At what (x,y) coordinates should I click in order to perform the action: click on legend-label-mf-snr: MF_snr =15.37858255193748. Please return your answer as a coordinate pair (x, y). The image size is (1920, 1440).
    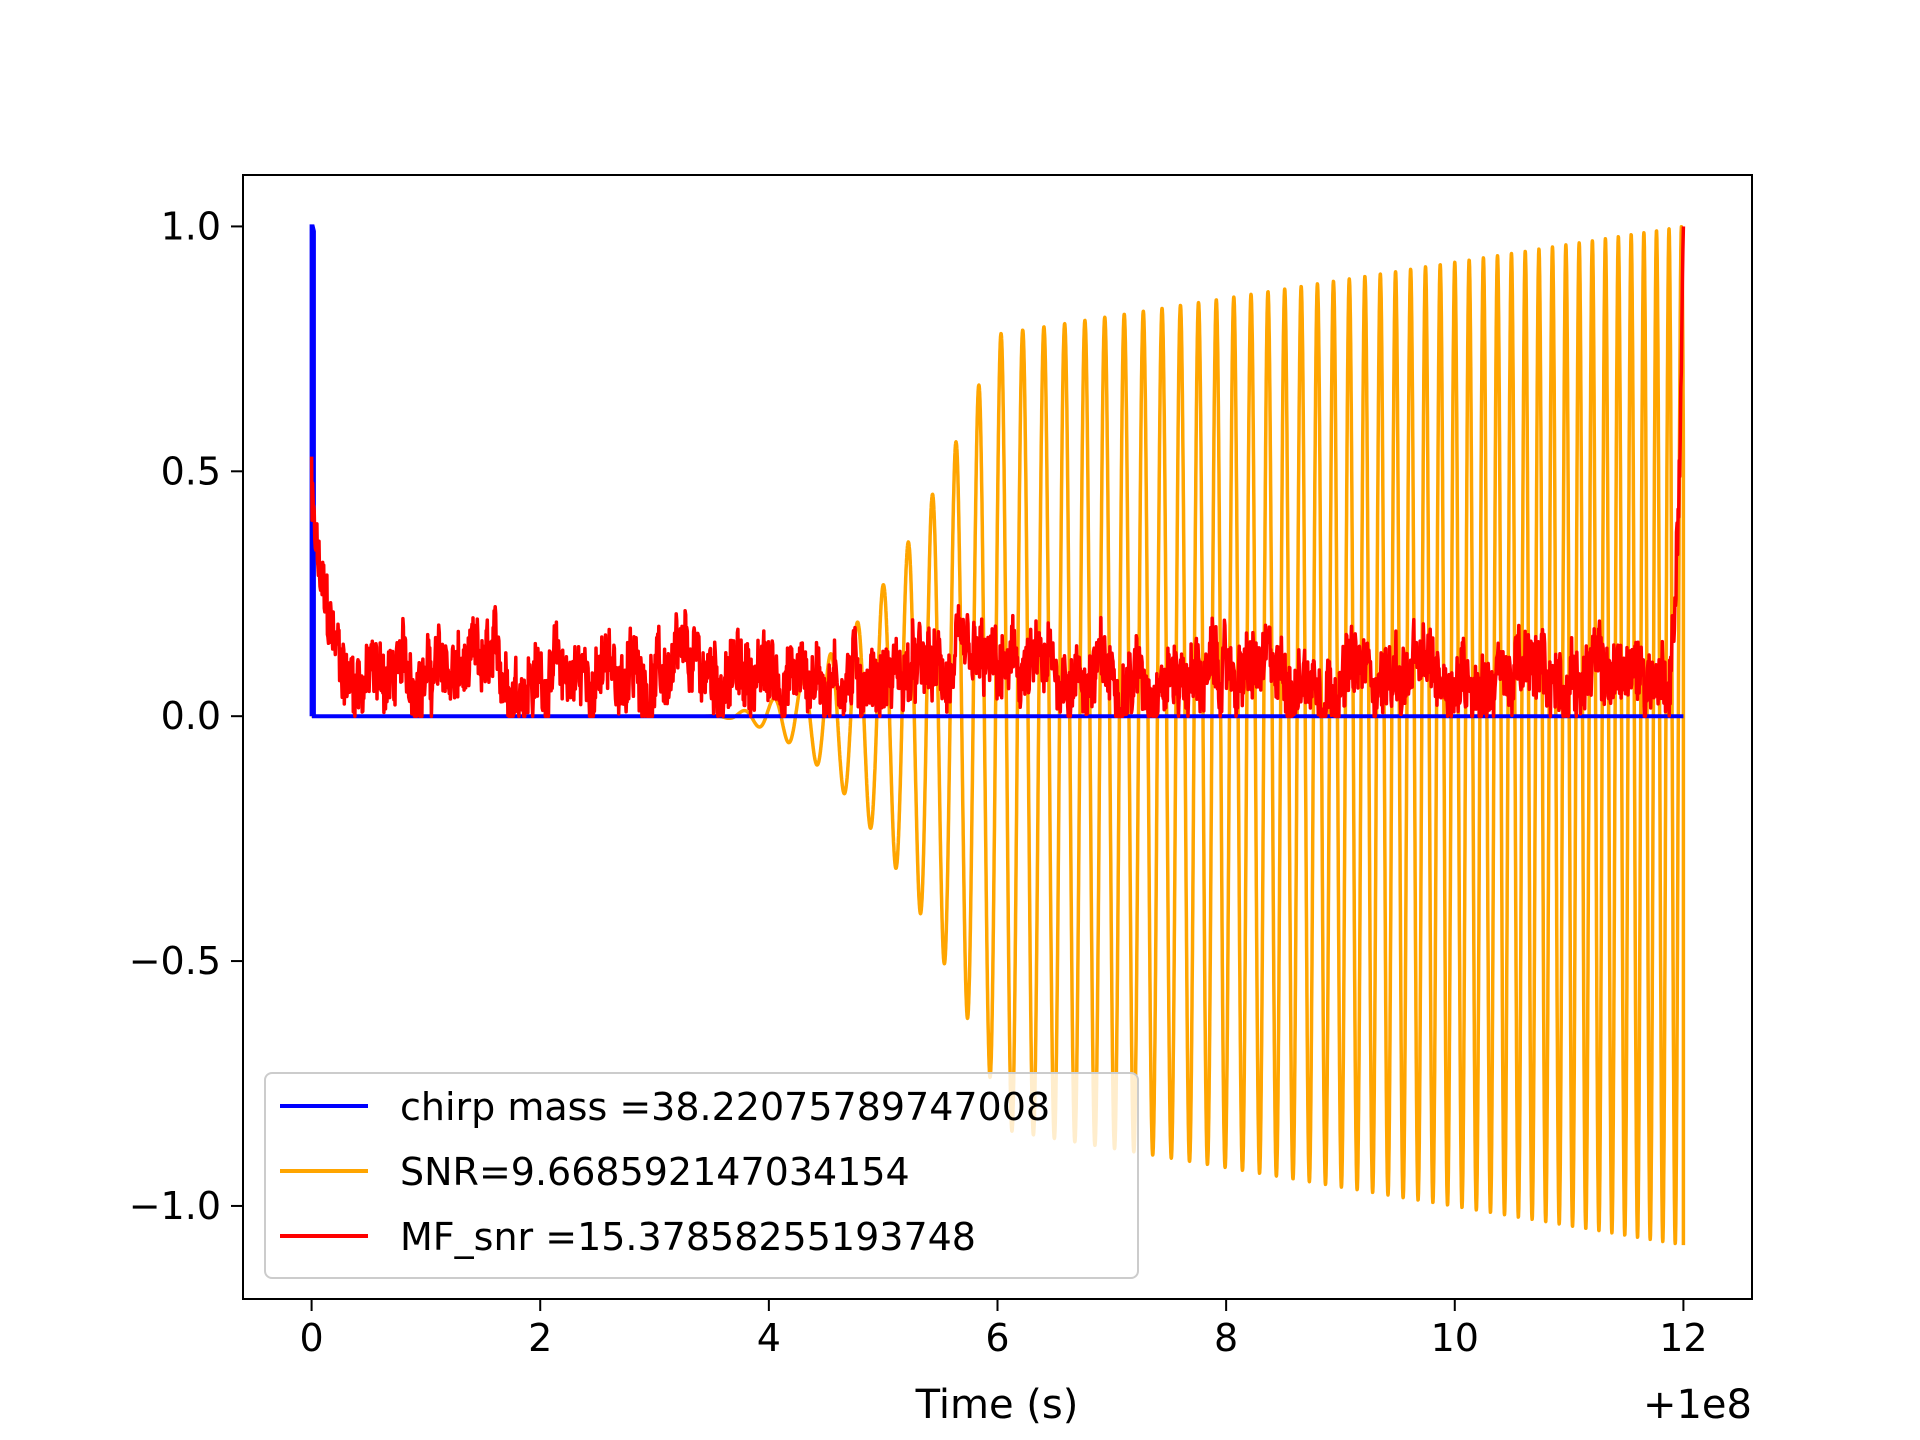
    Looking at the image, I should click on (688, 1237).